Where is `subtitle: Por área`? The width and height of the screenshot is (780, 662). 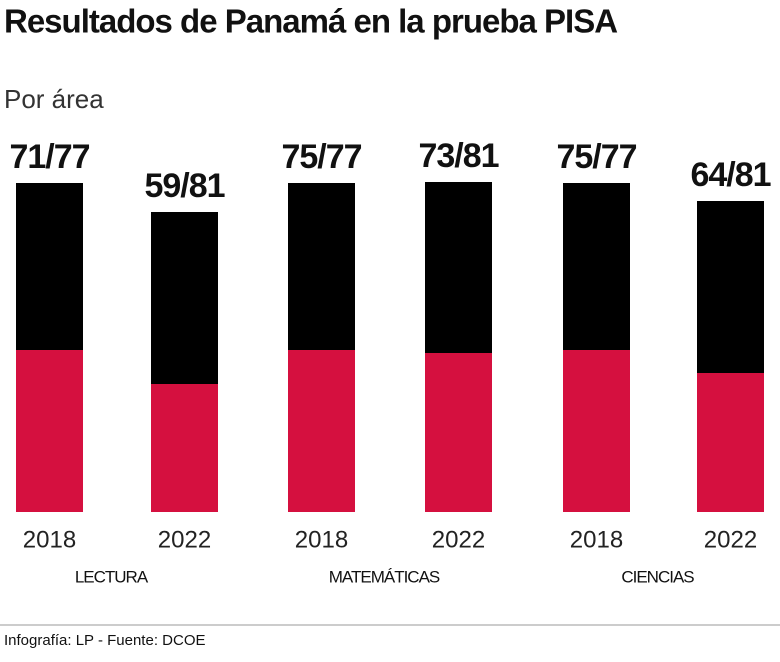
subtitle: Por área is located at coordinates (54, 99).